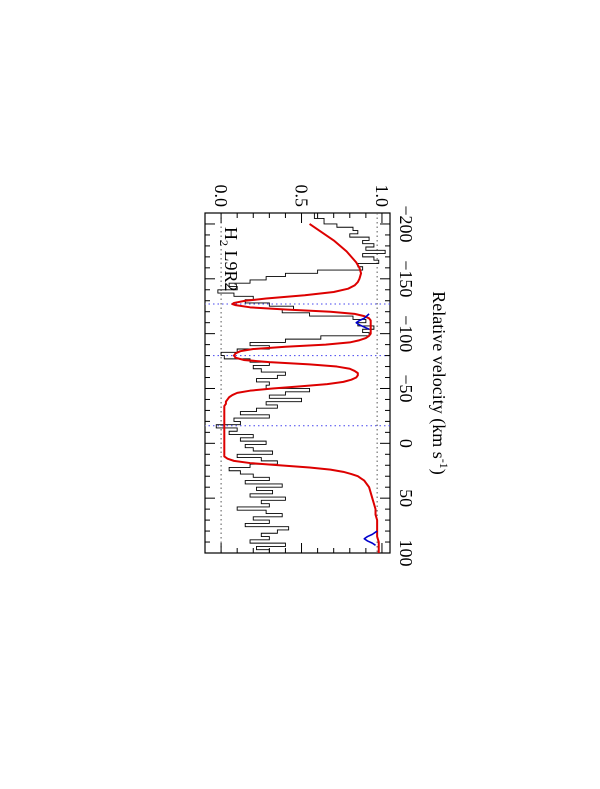 The image size is (600, 789). I want to click on x-tick-label: −50, so click(406, 388).